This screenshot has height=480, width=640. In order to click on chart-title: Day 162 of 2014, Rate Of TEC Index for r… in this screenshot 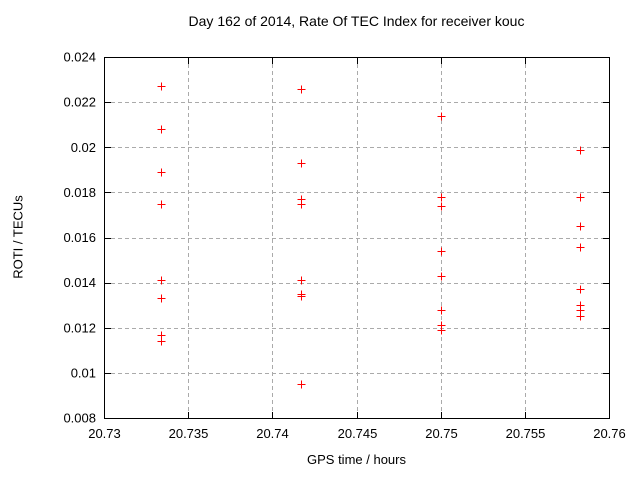, I will do `click(356, 21)`.